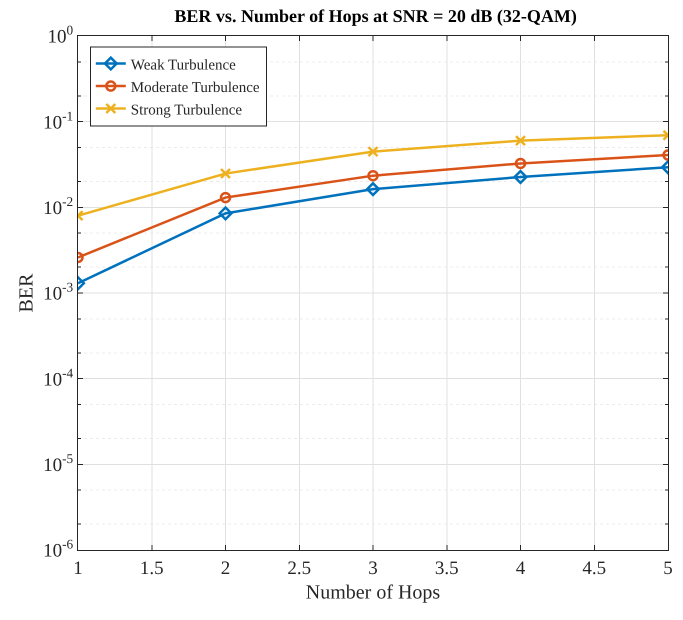 The height and width of the screenshot is (620, 683). What do you see at coordinates (668, 568) in the screenshot?
I see `x-tick-label: 5` at bounding box center [668, 568].